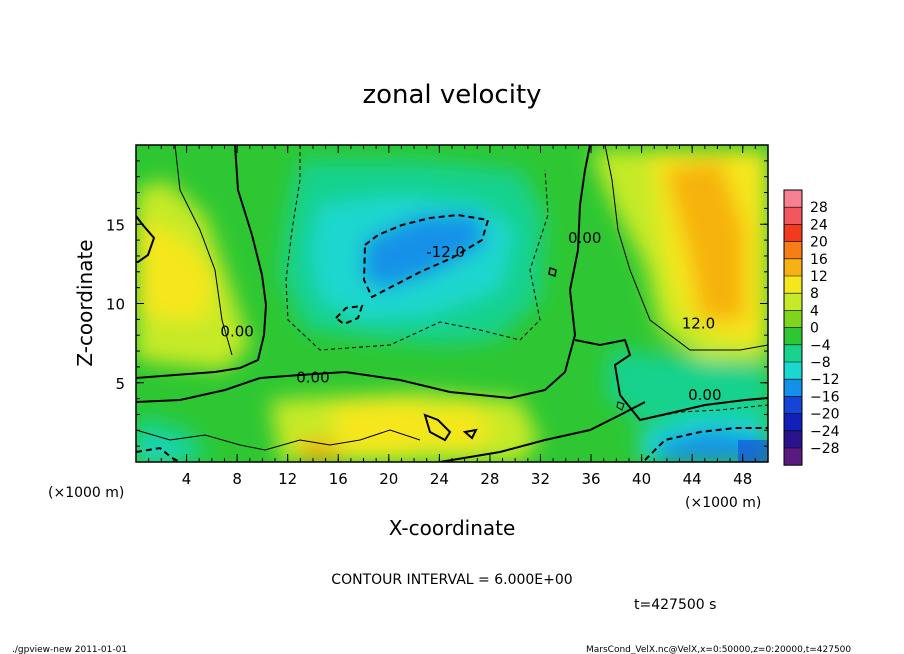  Describe the element at coordinates (388, 479) in the screenshot. I see `x-tick-label: 20` at that location.